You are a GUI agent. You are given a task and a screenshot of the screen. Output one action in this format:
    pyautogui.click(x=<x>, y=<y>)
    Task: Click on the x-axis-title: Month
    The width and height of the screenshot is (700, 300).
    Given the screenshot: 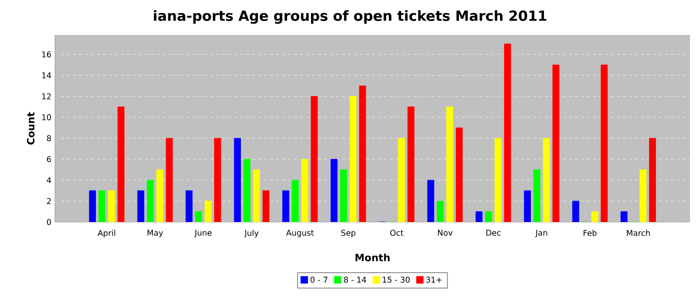 What is the action you would take?
    pyautogui.click(x=373, y=258)
    